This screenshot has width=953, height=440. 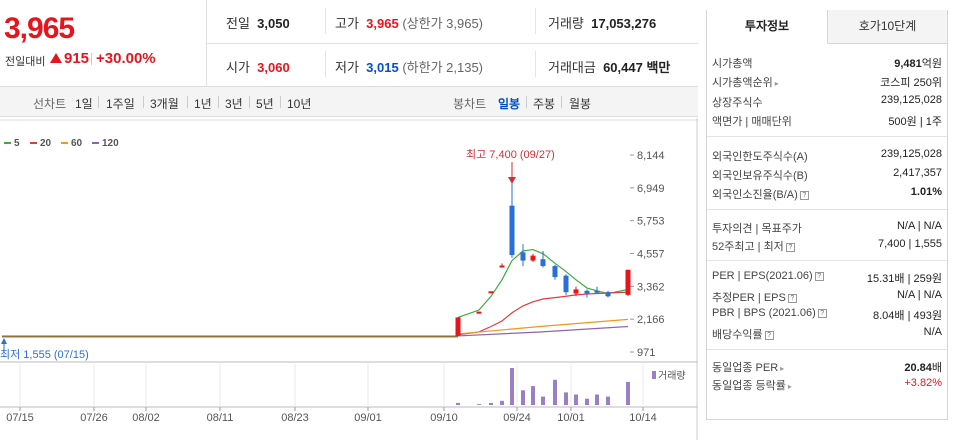 I want to click on stat-label: 고가, so click(x=347, y=23).